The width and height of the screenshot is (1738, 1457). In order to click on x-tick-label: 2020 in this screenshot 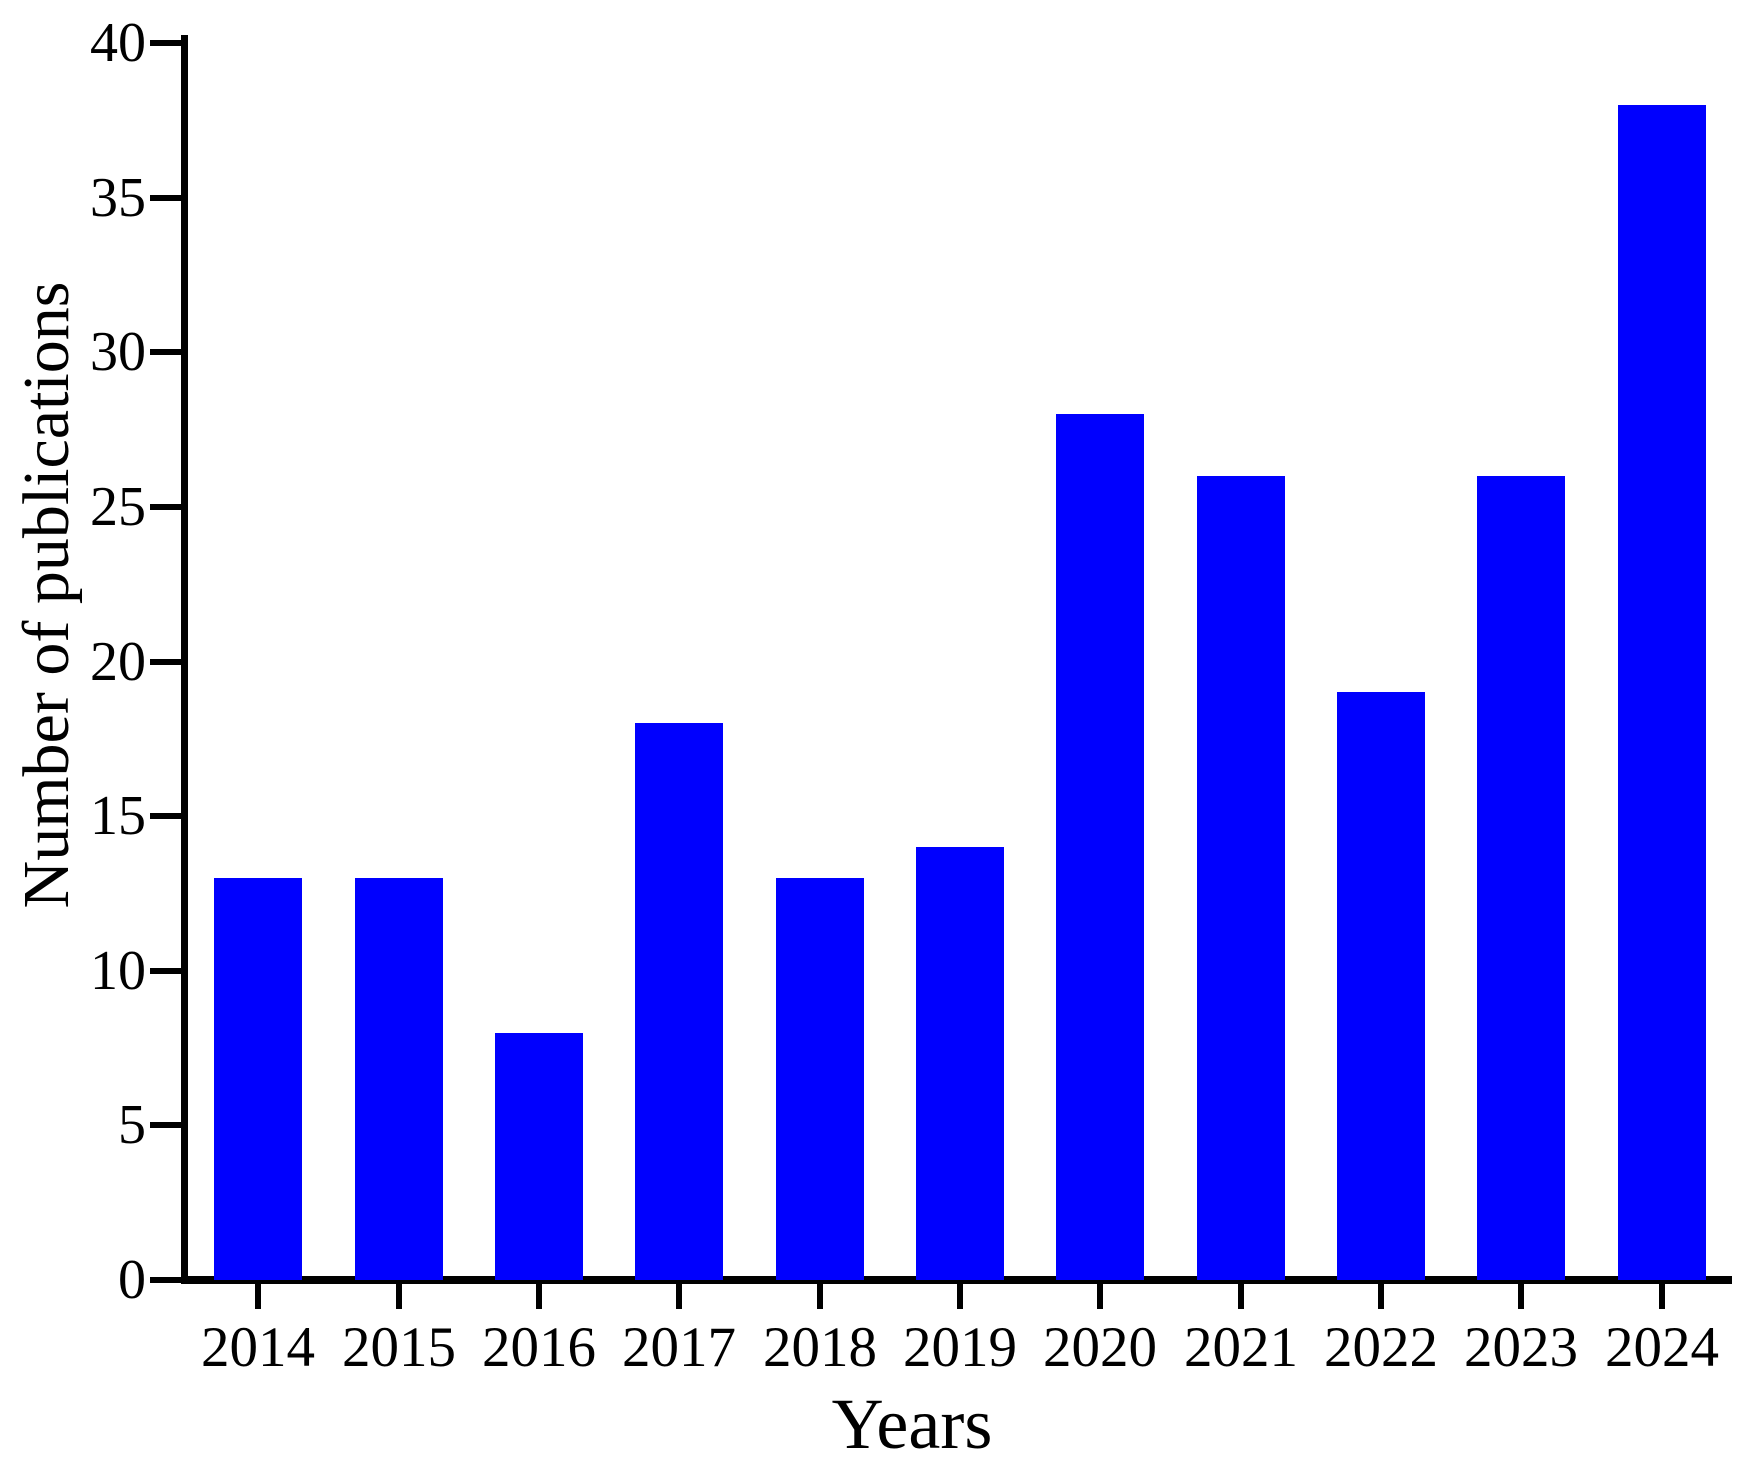, I will do `click(1100, 1347)`.